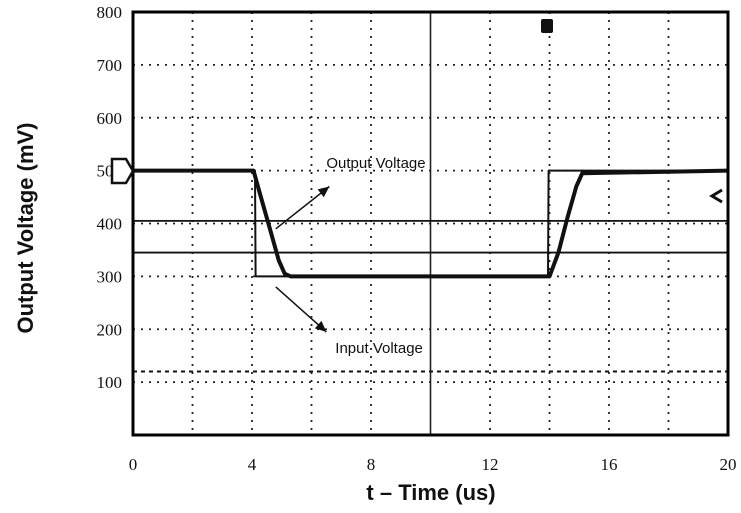 The image size is (741, 513). I want to click on x-tick-label: 20, so click(728, 464).